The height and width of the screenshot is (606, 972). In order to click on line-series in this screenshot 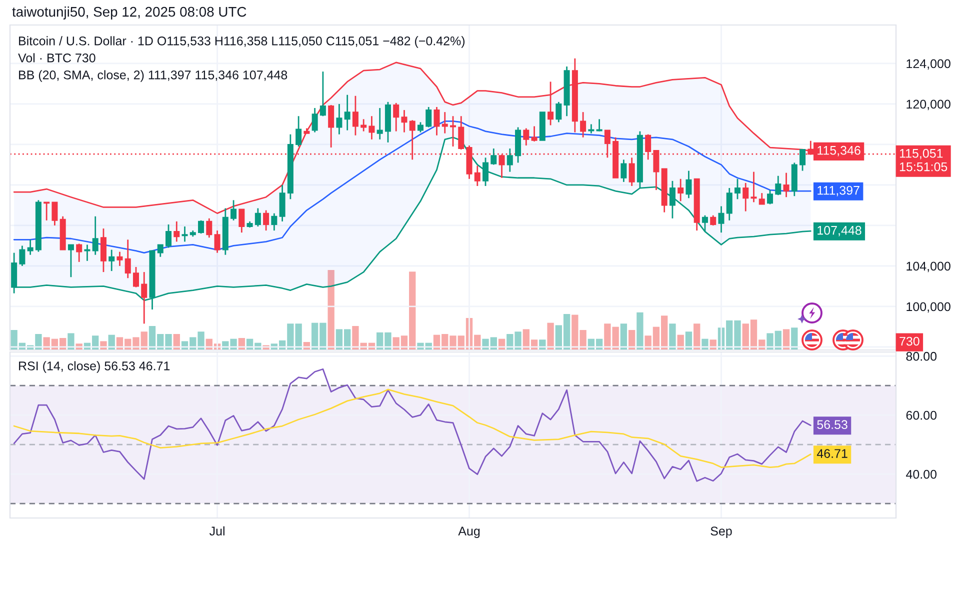, I will do `click(412, 428)`.